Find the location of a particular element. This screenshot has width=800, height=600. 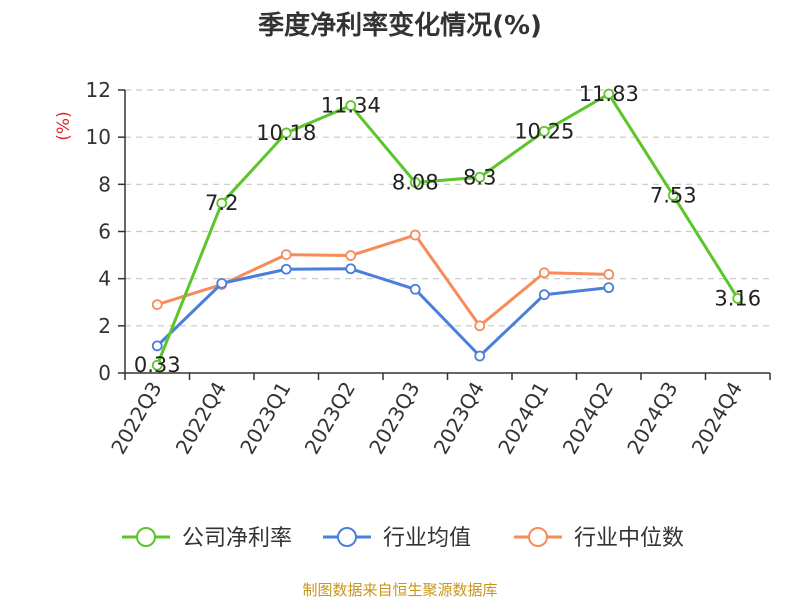

y-tick-label: 8 is located at coordinates (104, 184).